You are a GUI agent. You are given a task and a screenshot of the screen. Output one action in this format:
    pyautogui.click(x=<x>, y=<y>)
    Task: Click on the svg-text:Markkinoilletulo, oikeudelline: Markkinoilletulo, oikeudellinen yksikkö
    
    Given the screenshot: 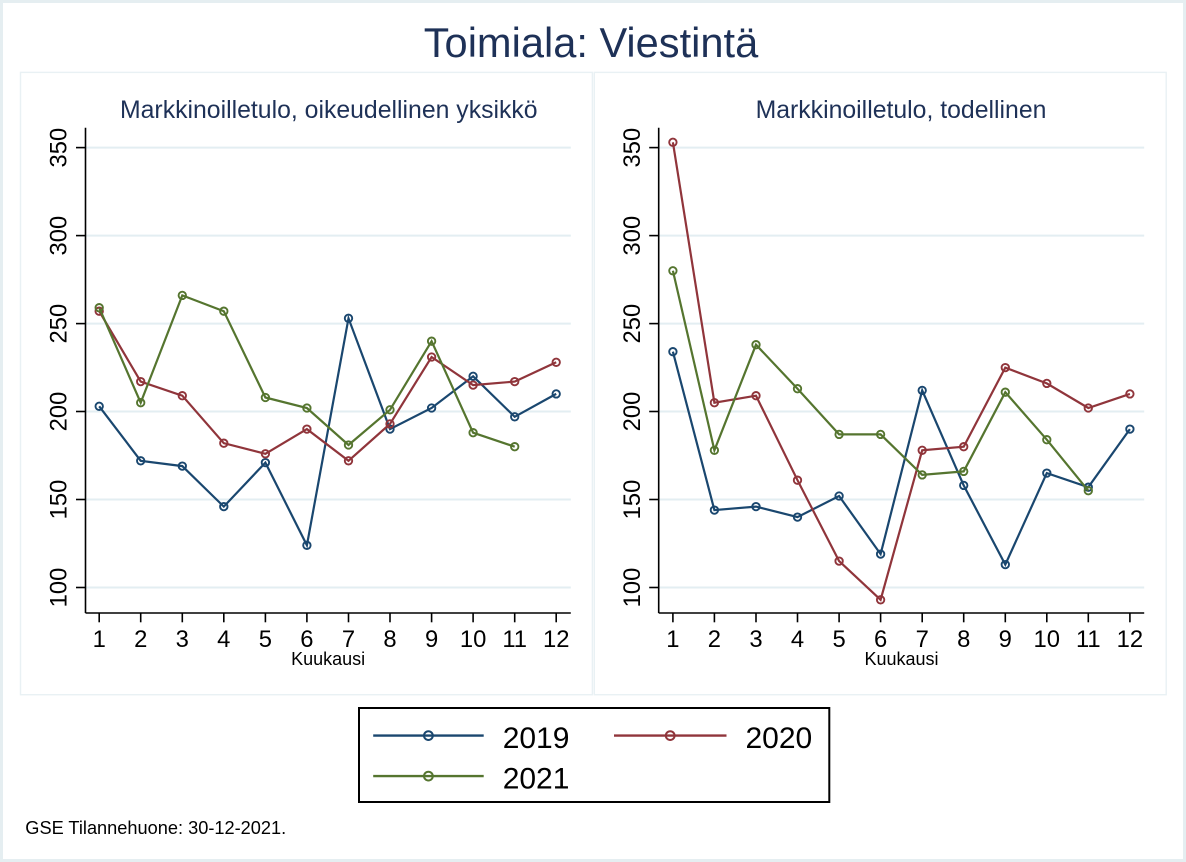 What is the action you would take?
    pyautogui.click(x=329, y=110)
    